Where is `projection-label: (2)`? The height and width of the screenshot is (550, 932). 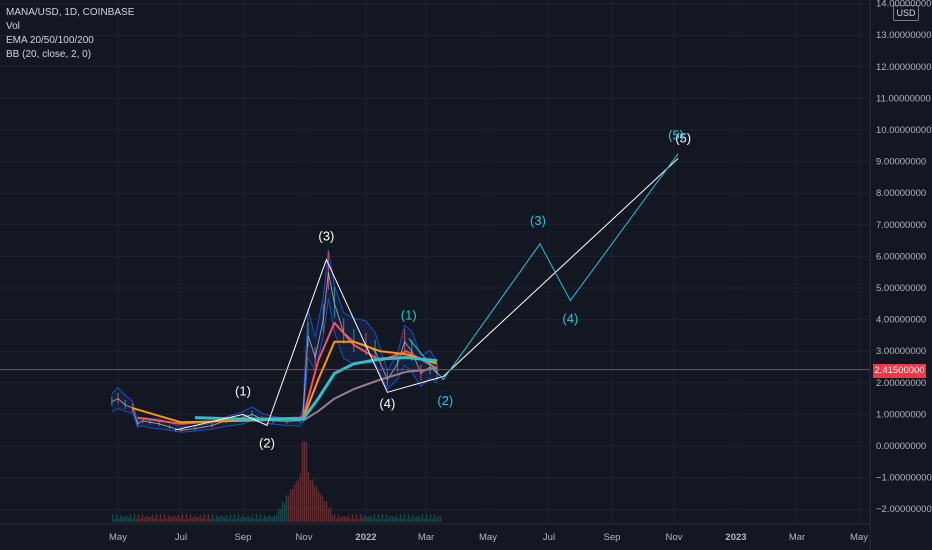 projection-label: (2) is located at coordinates (445, 400).